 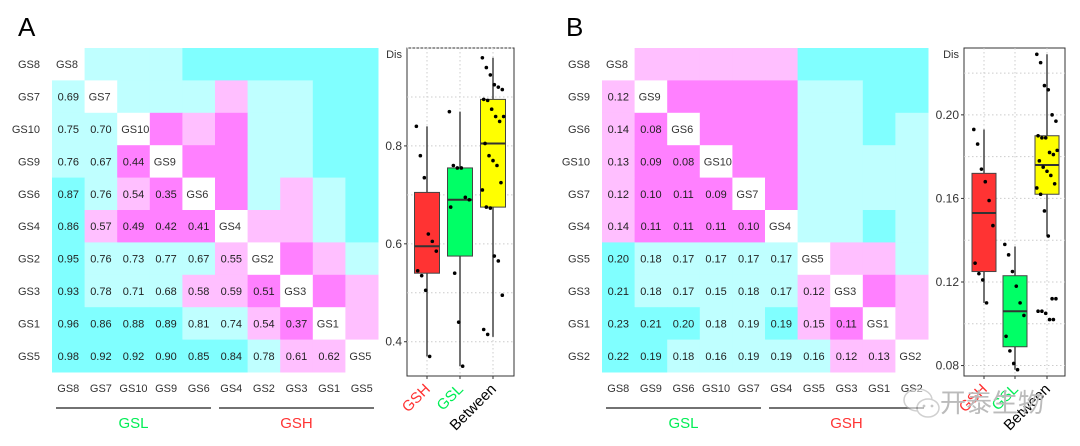 I want to click on cell-value: 0.76, so click(x=100, y=260).